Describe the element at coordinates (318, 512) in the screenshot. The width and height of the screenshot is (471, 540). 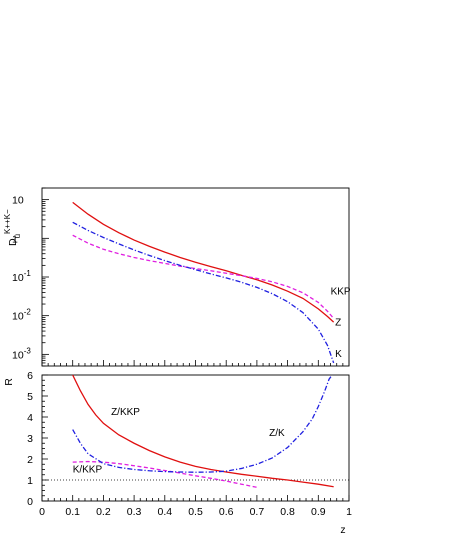
I see `bottom-x-tick-label: 0.9` at that location.